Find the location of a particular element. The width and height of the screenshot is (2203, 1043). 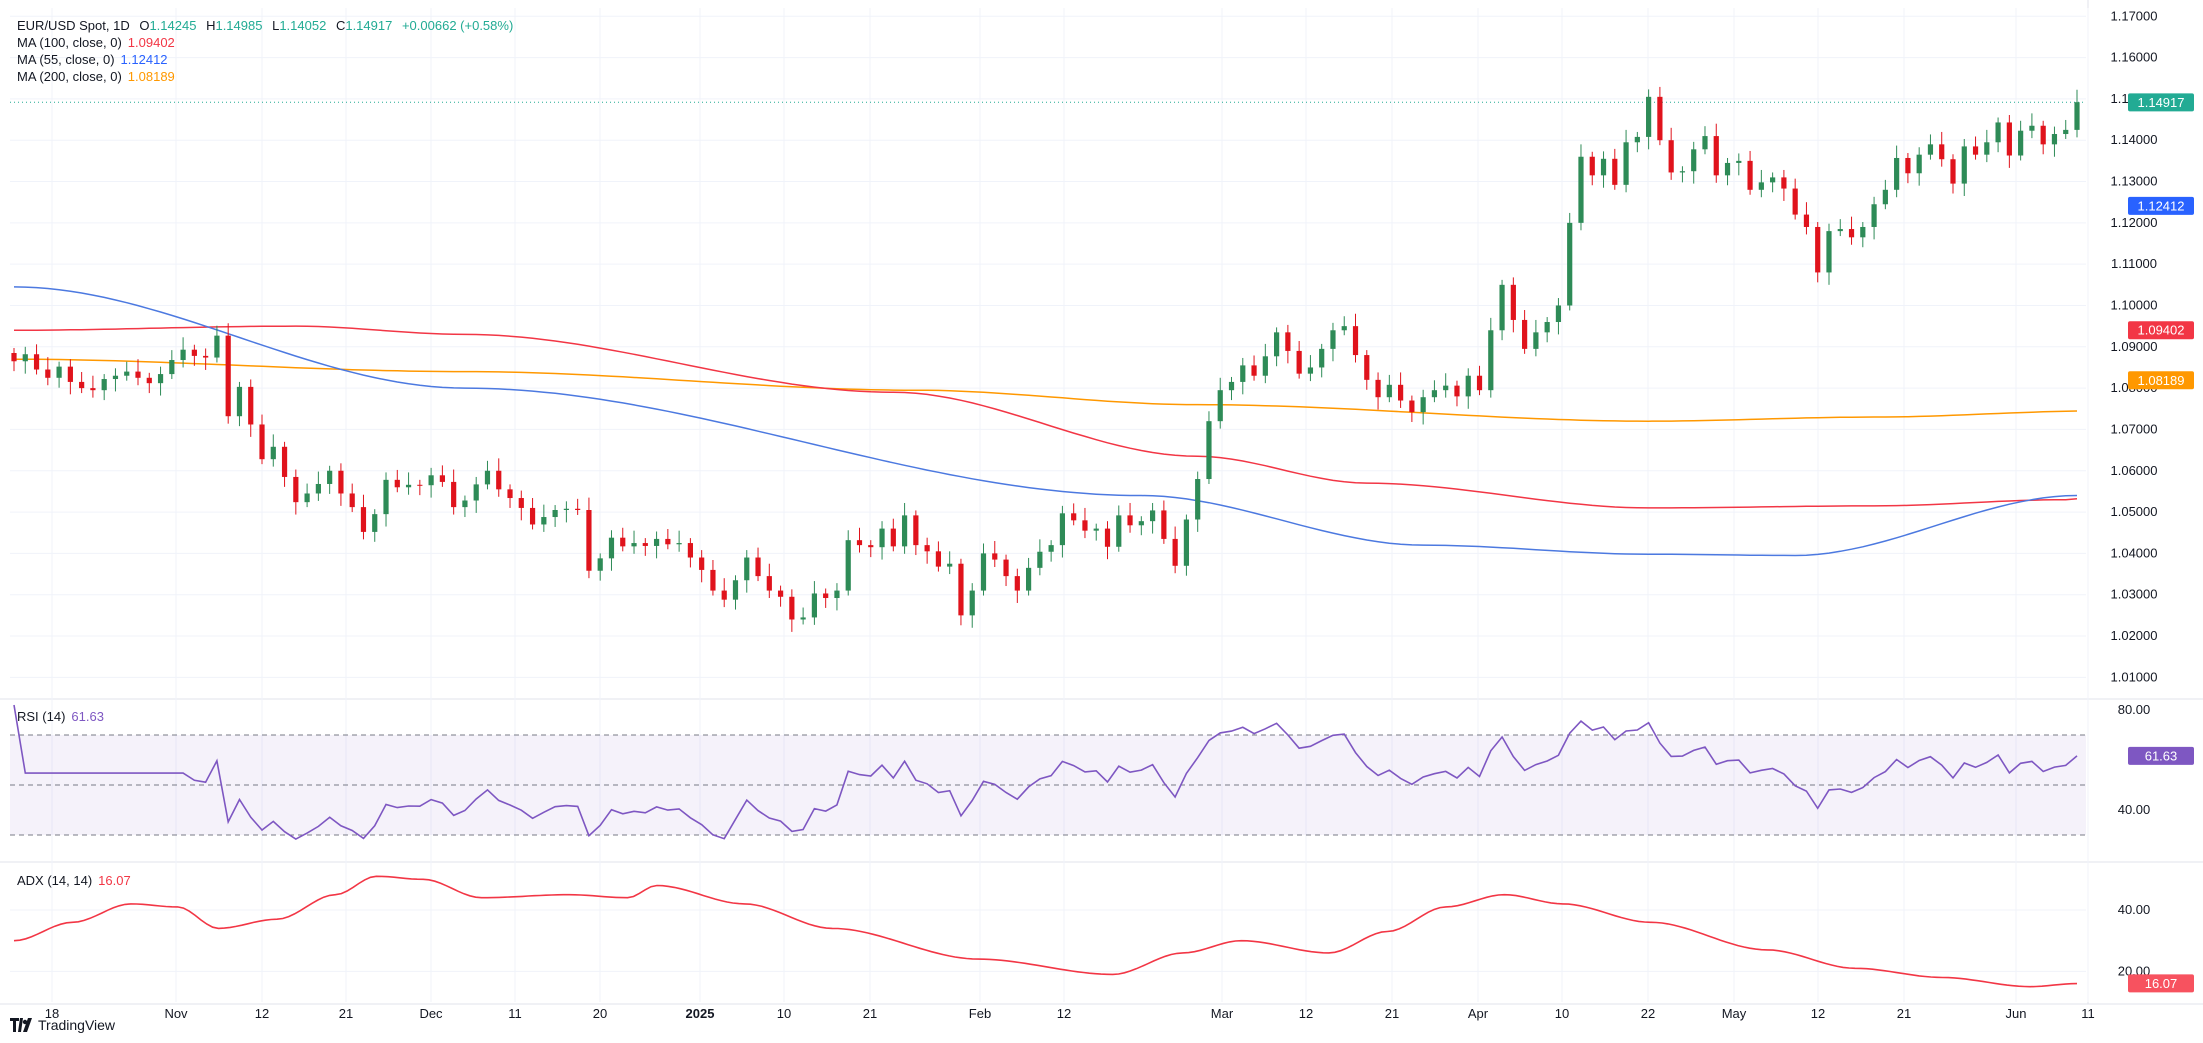

tradingview-logo: TradingView is located at coordinates (62, 1025).